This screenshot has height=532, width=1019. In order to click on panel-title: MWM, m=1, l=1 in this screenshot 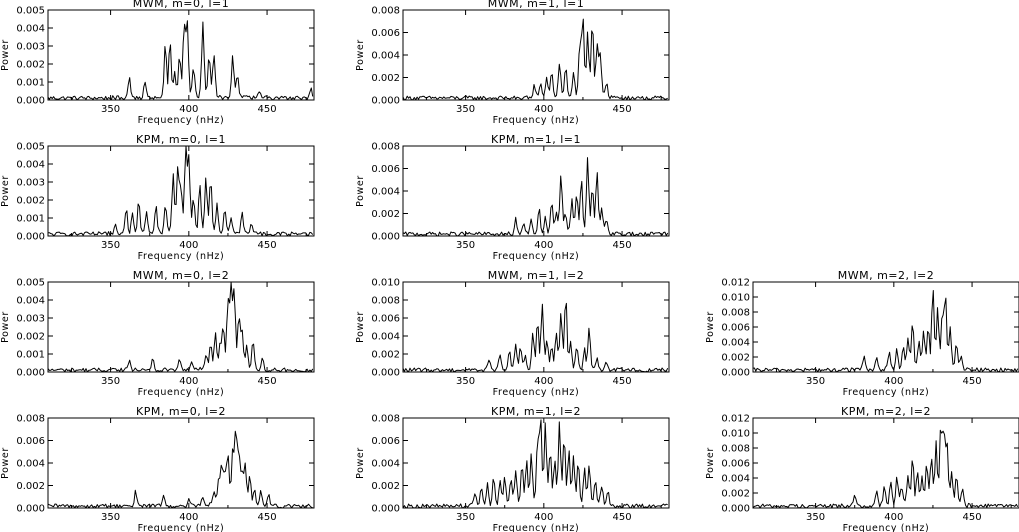, I will do `click(536, 5)`.